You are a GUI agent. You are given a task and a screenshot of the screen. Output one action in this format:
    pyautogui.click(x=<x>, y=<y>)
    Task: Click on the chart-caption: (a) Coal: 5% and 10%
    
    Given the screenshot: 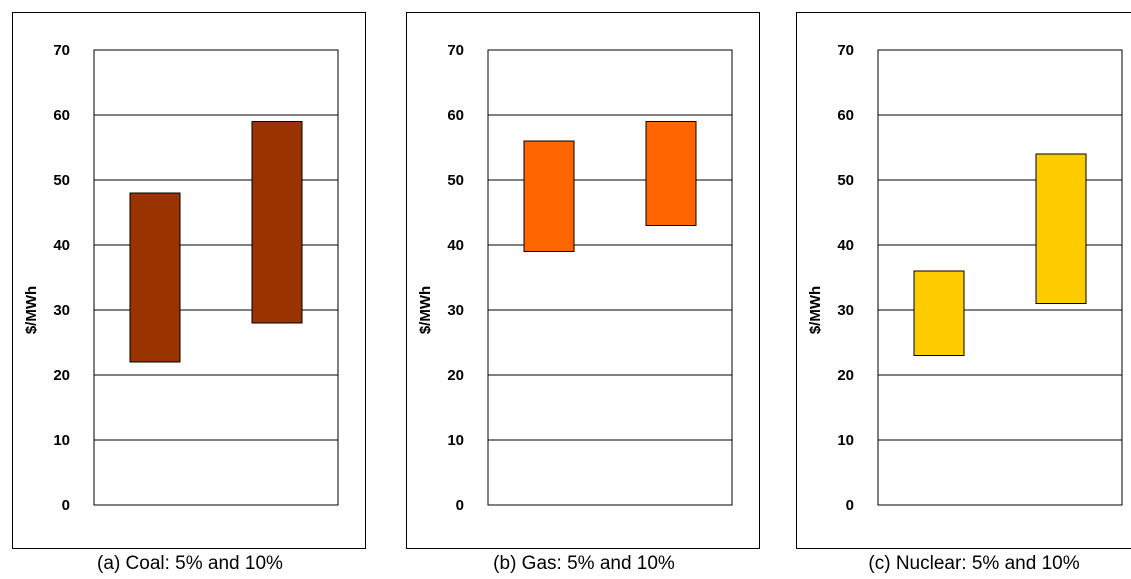 What is the action you would take?
    pyautogui.click(x=190, y=564)
    